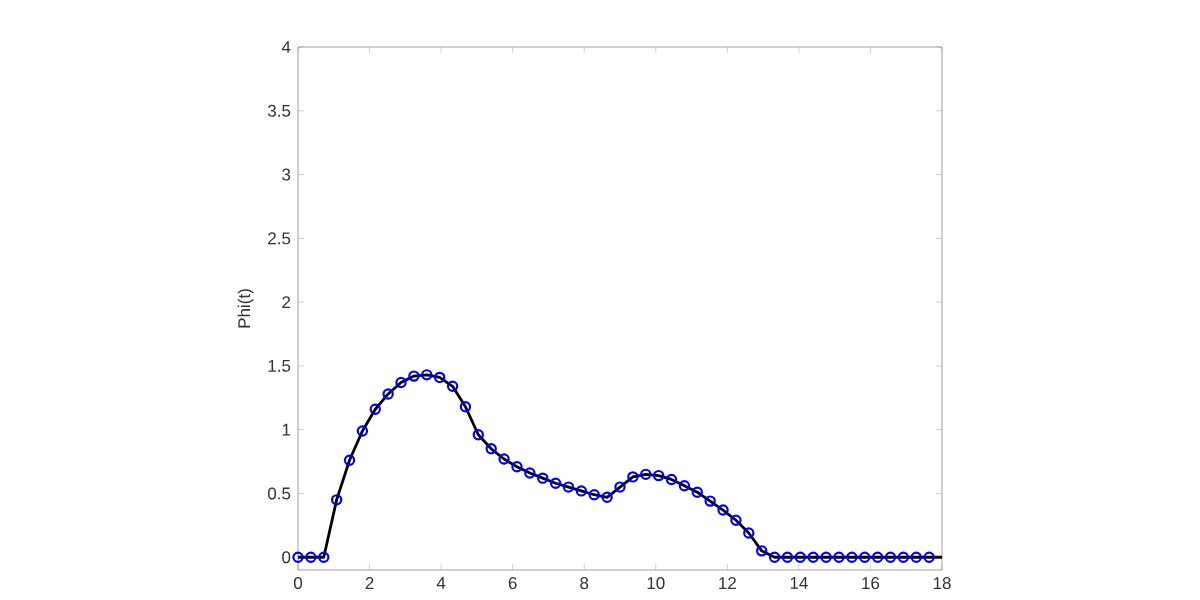 The width and height of the screenshot is (1200, 600). I want to click on y-axis-title: Phi(t), so click(245, 308).